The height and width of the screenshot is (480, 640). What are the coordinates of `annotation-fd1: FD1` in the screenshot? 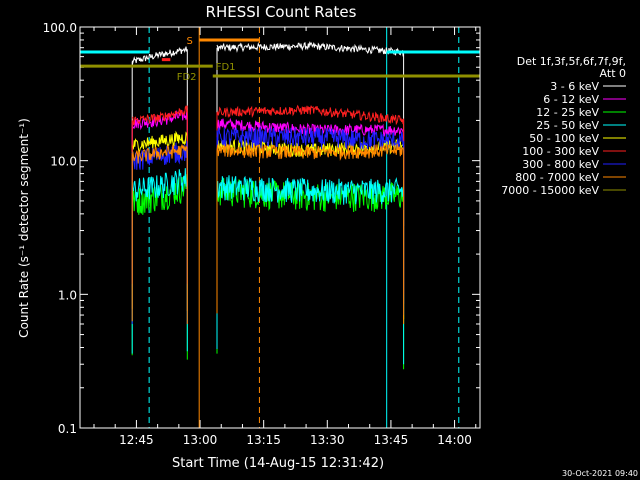 It's located at (226, 67).